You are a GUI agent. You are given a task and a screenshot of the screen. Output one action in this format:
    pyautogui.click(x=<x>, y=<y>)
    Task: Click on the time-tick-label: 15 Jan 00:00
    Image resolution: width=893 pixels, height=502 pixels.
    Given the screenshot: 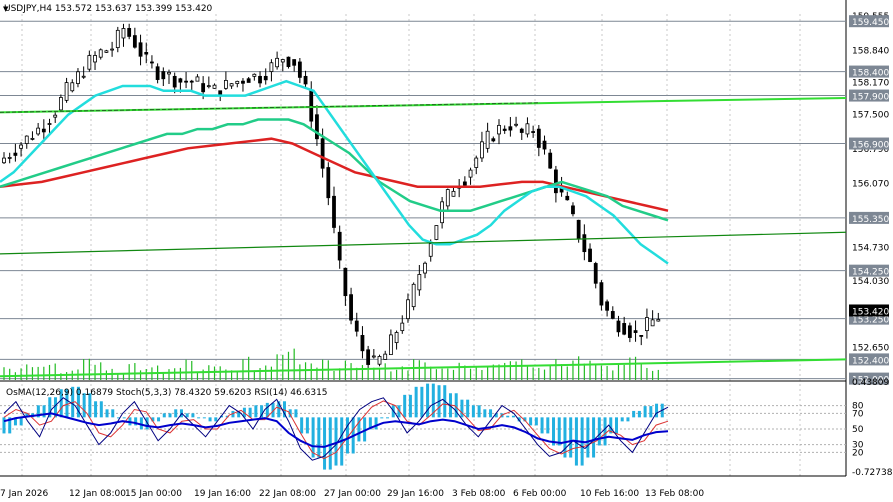 What is the action you would take?
    pyautogui.click(x=153, y=494)
    